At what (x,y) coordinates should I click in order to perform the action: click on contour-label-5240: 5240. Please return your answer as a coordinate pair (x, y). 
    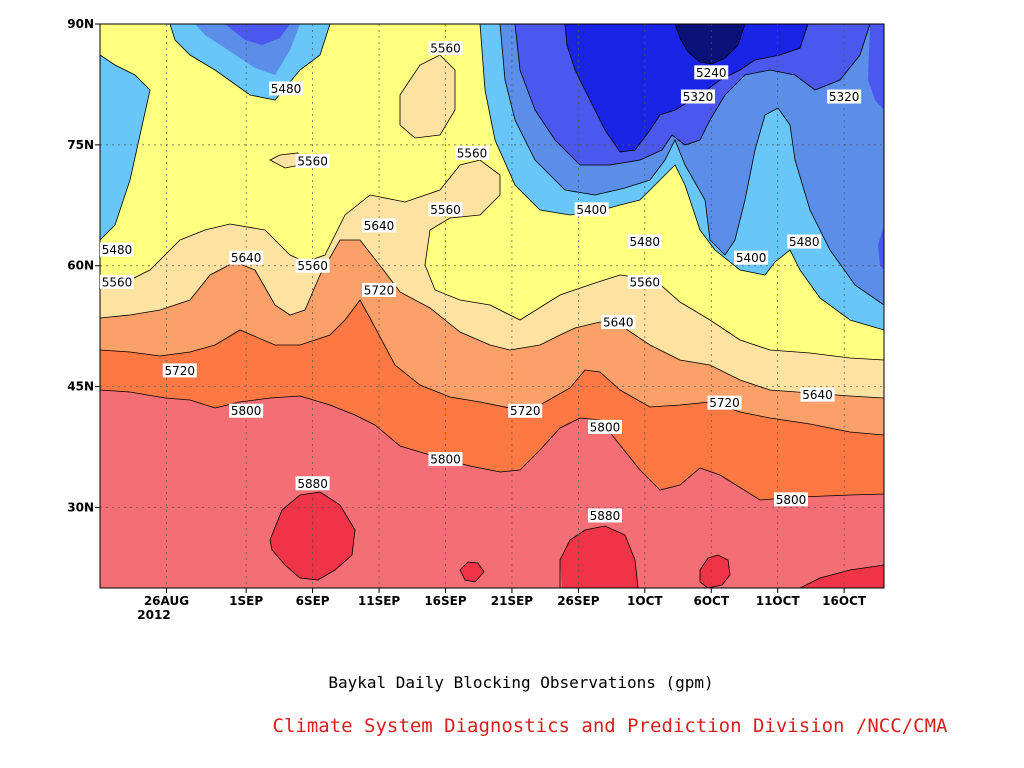
    Looking at the image, I should click on (711, 72).